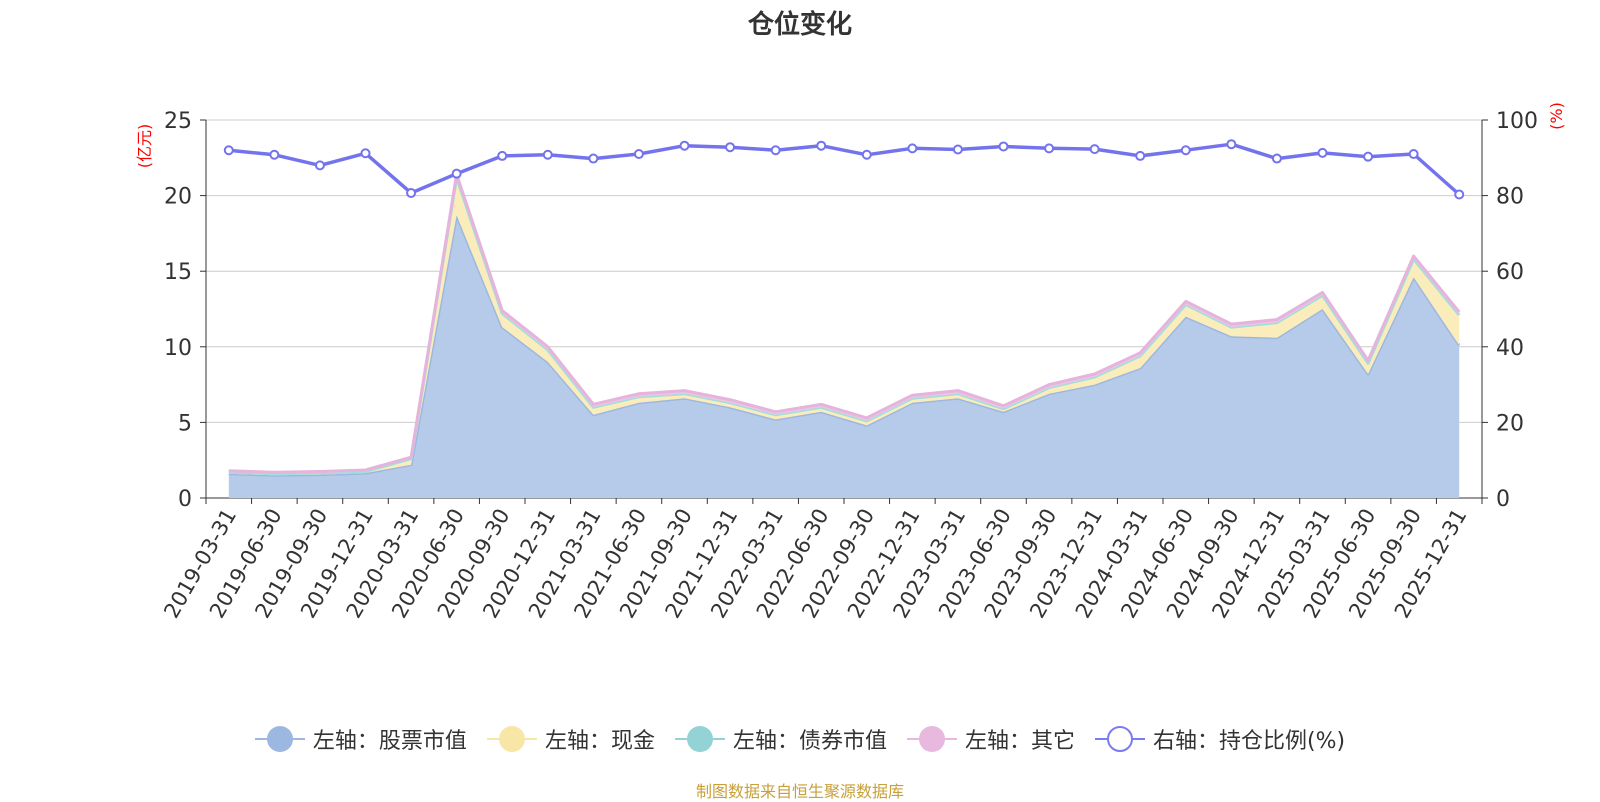 The image size is (1600, 802). What do you see at coordinates (1556, 116) in the screenshot?
I see `right-axis-label: (%)` at bounding box center [1556, 116].